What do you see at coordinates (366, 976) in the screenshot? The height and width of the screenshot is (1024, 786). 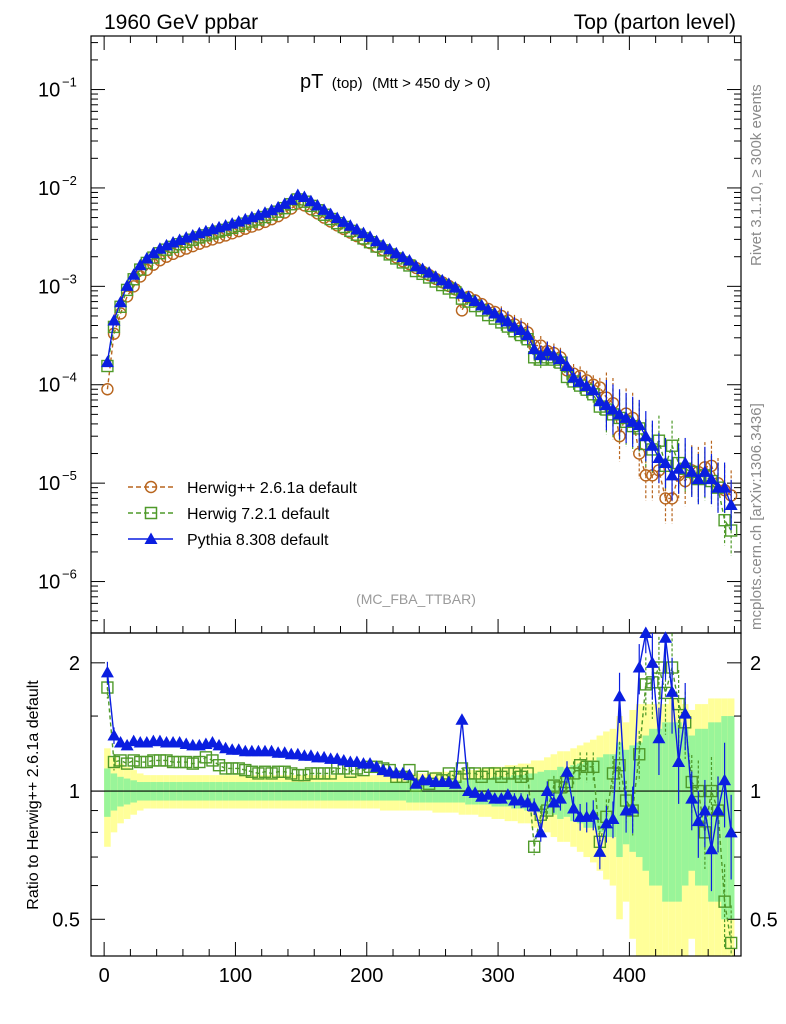 I see `x-tick-label: 200` at bounding box center [366, 976].